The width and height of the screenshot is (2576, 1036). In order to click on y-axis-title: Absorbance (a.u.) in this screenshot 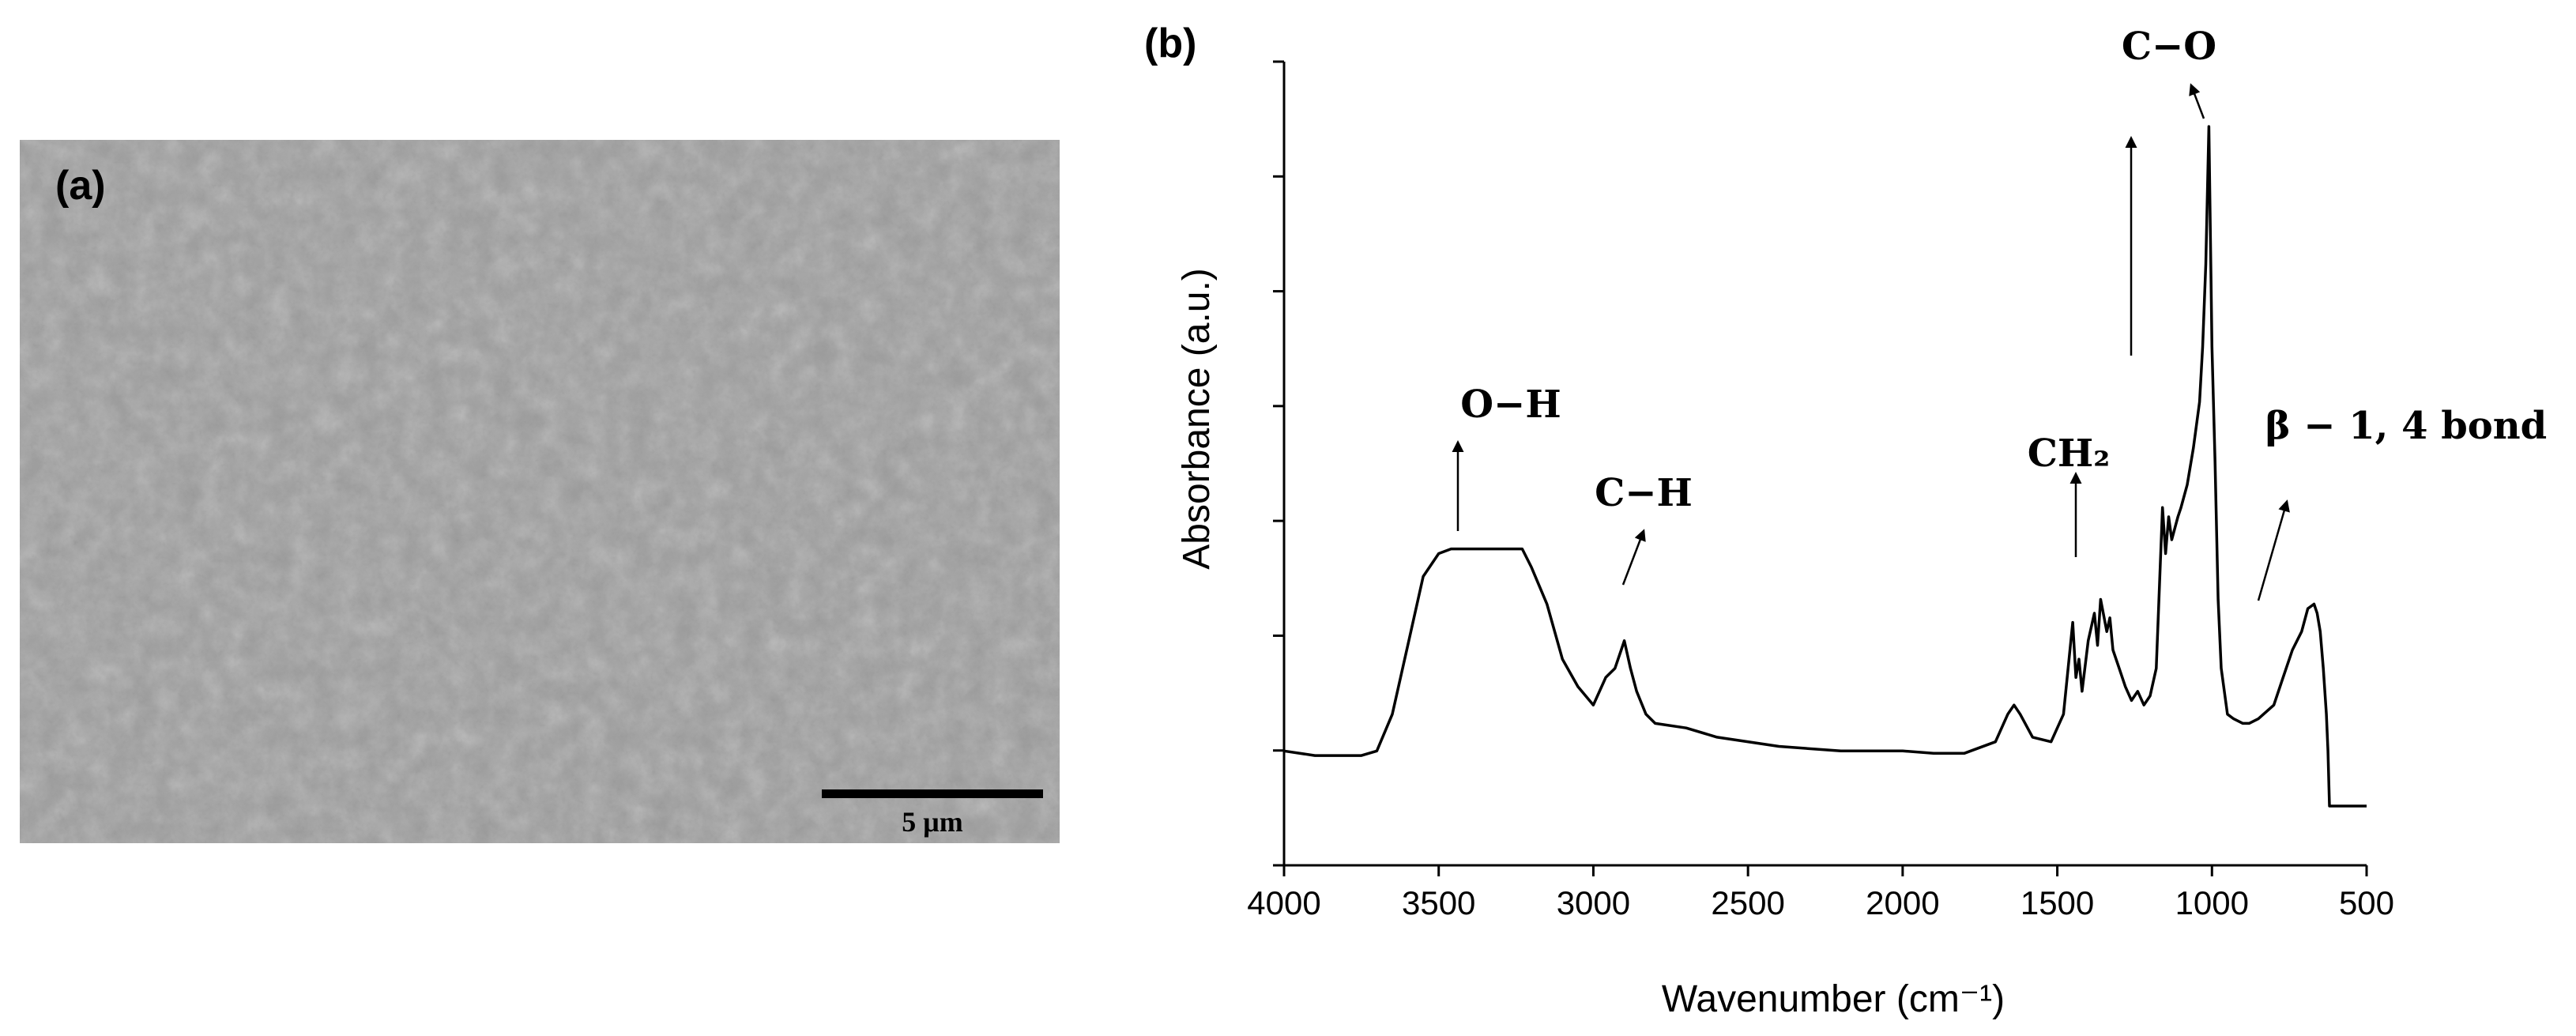, I will do `click(1197, 419)`.